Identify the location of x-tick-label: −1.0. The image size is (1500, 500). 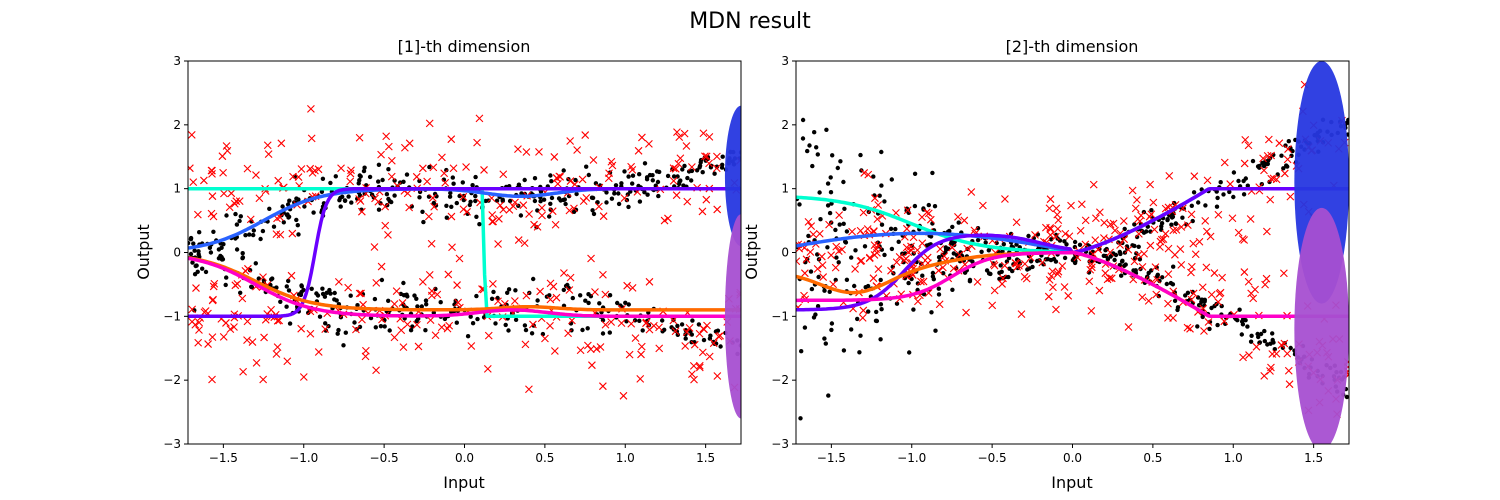
(303, 458).